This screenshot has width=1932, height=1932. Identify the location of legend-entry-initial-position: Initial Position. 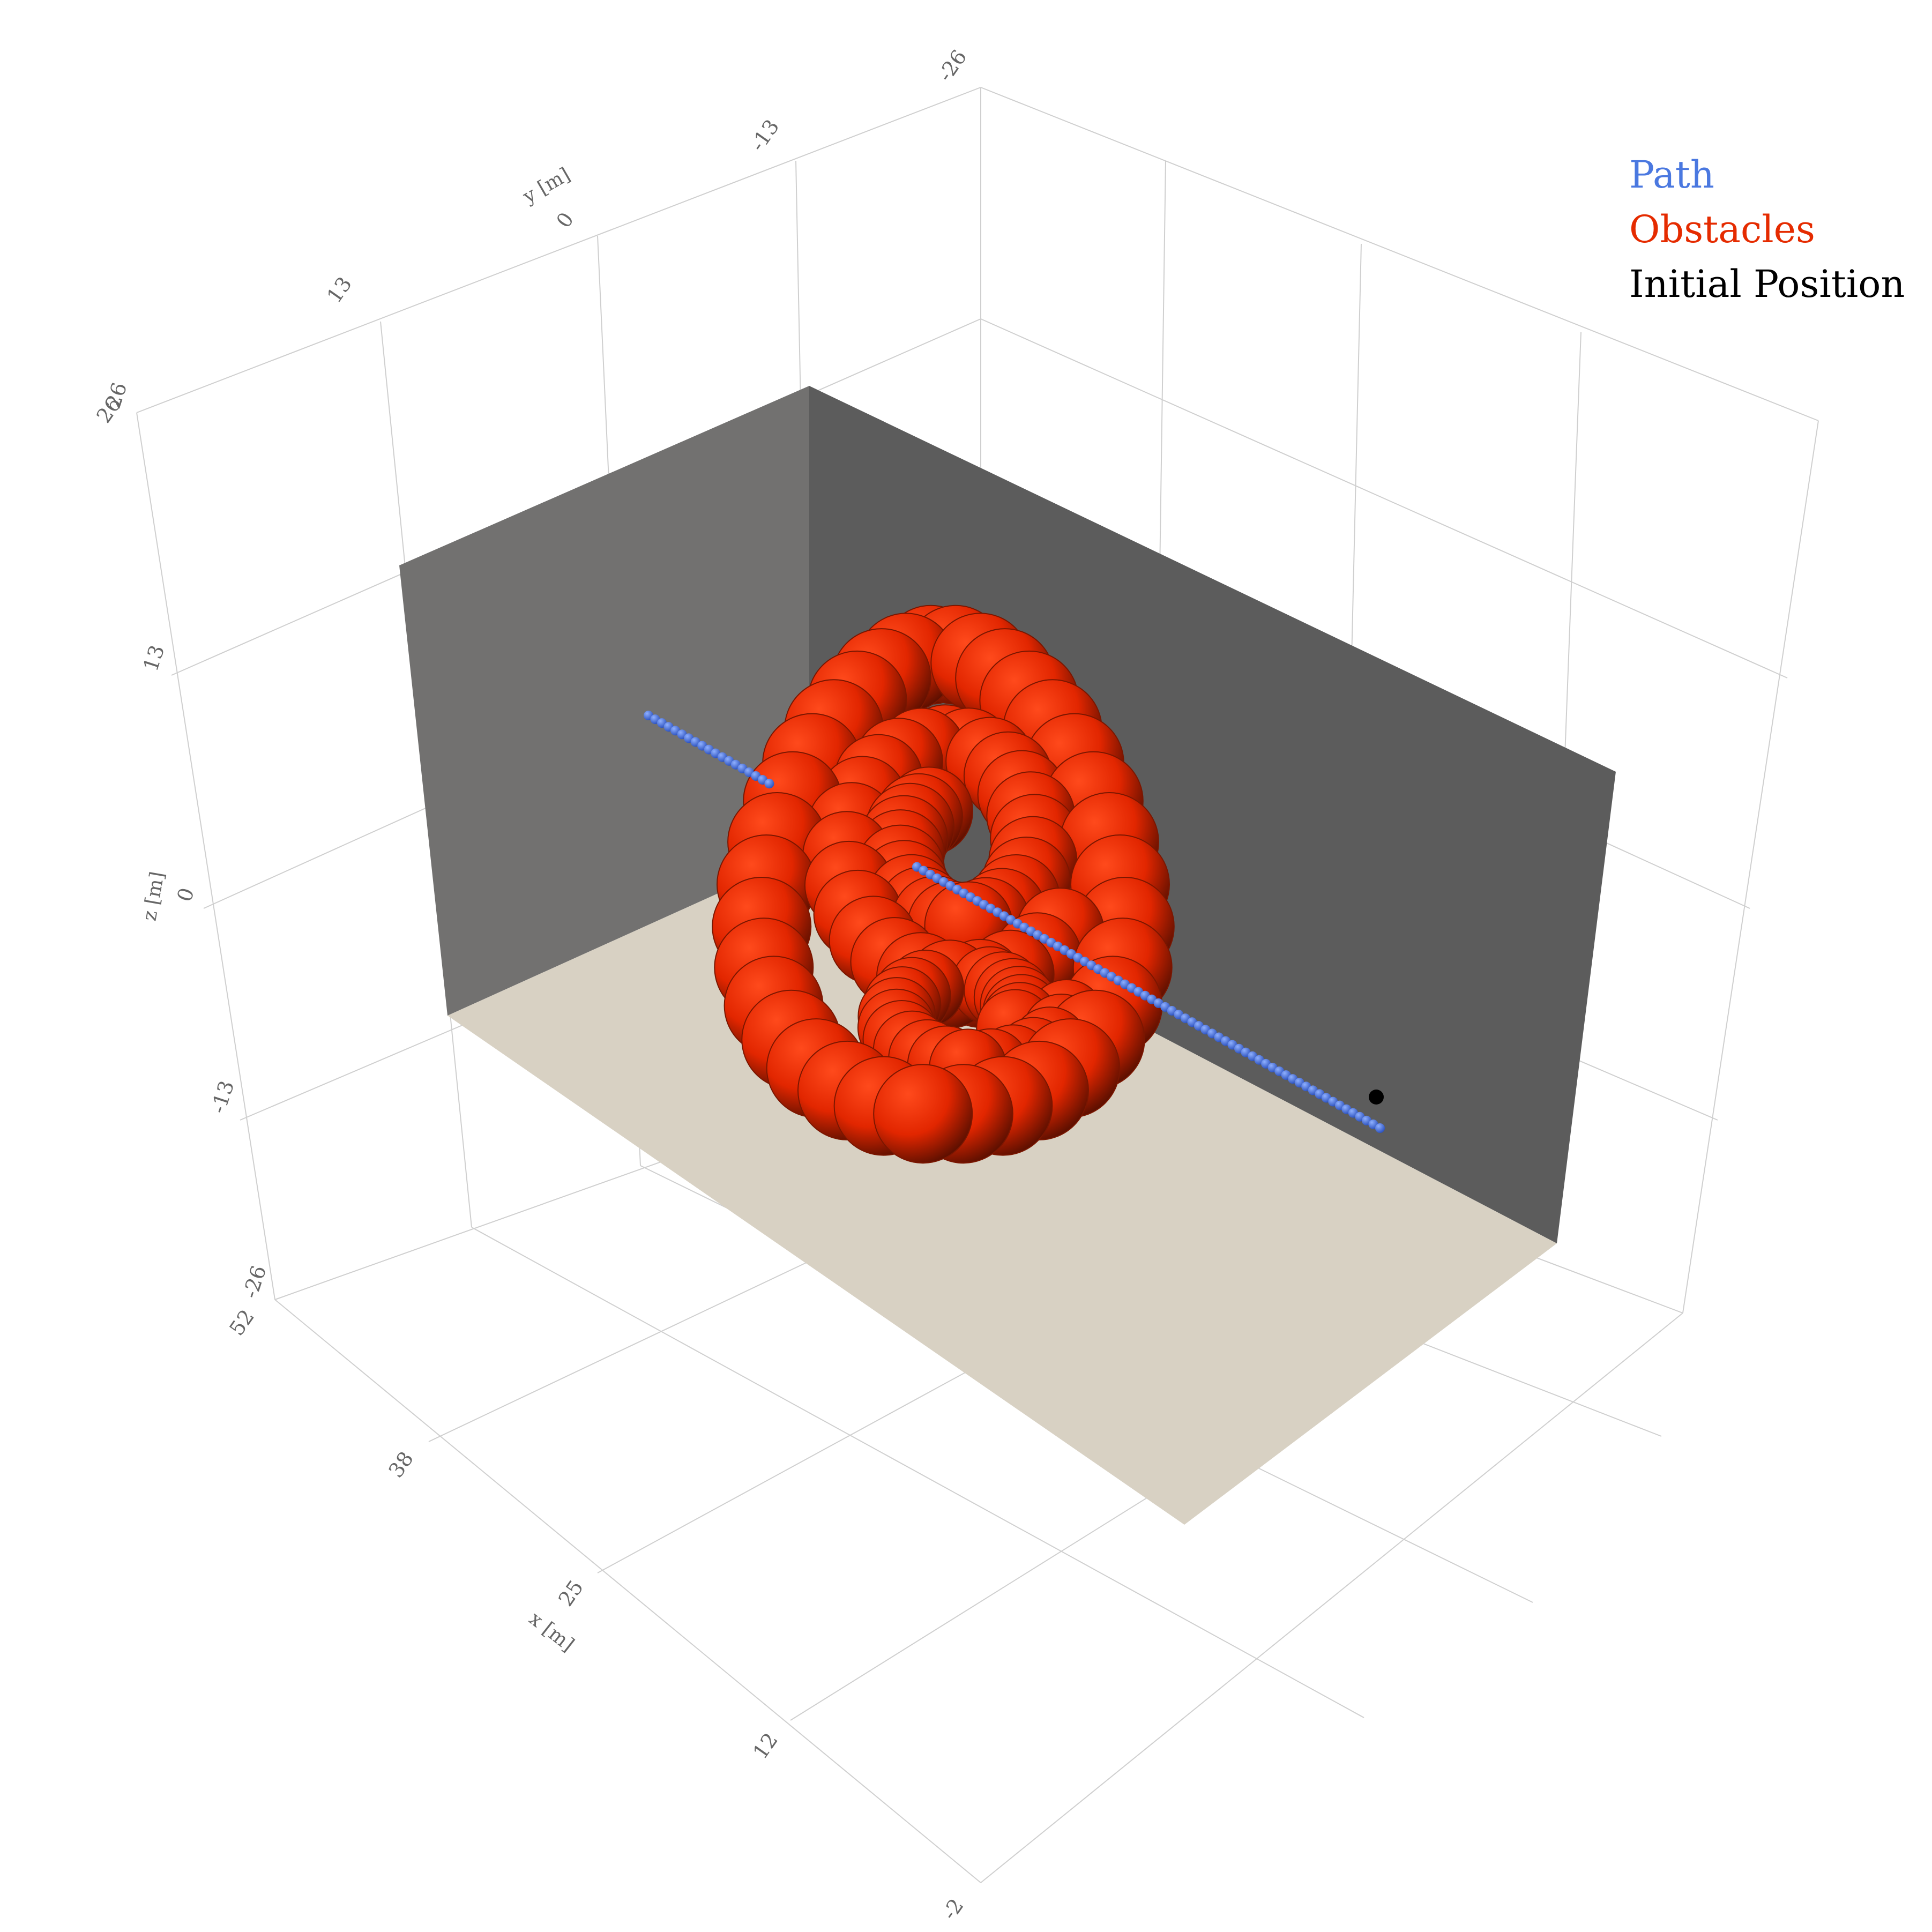
(1767, 284).